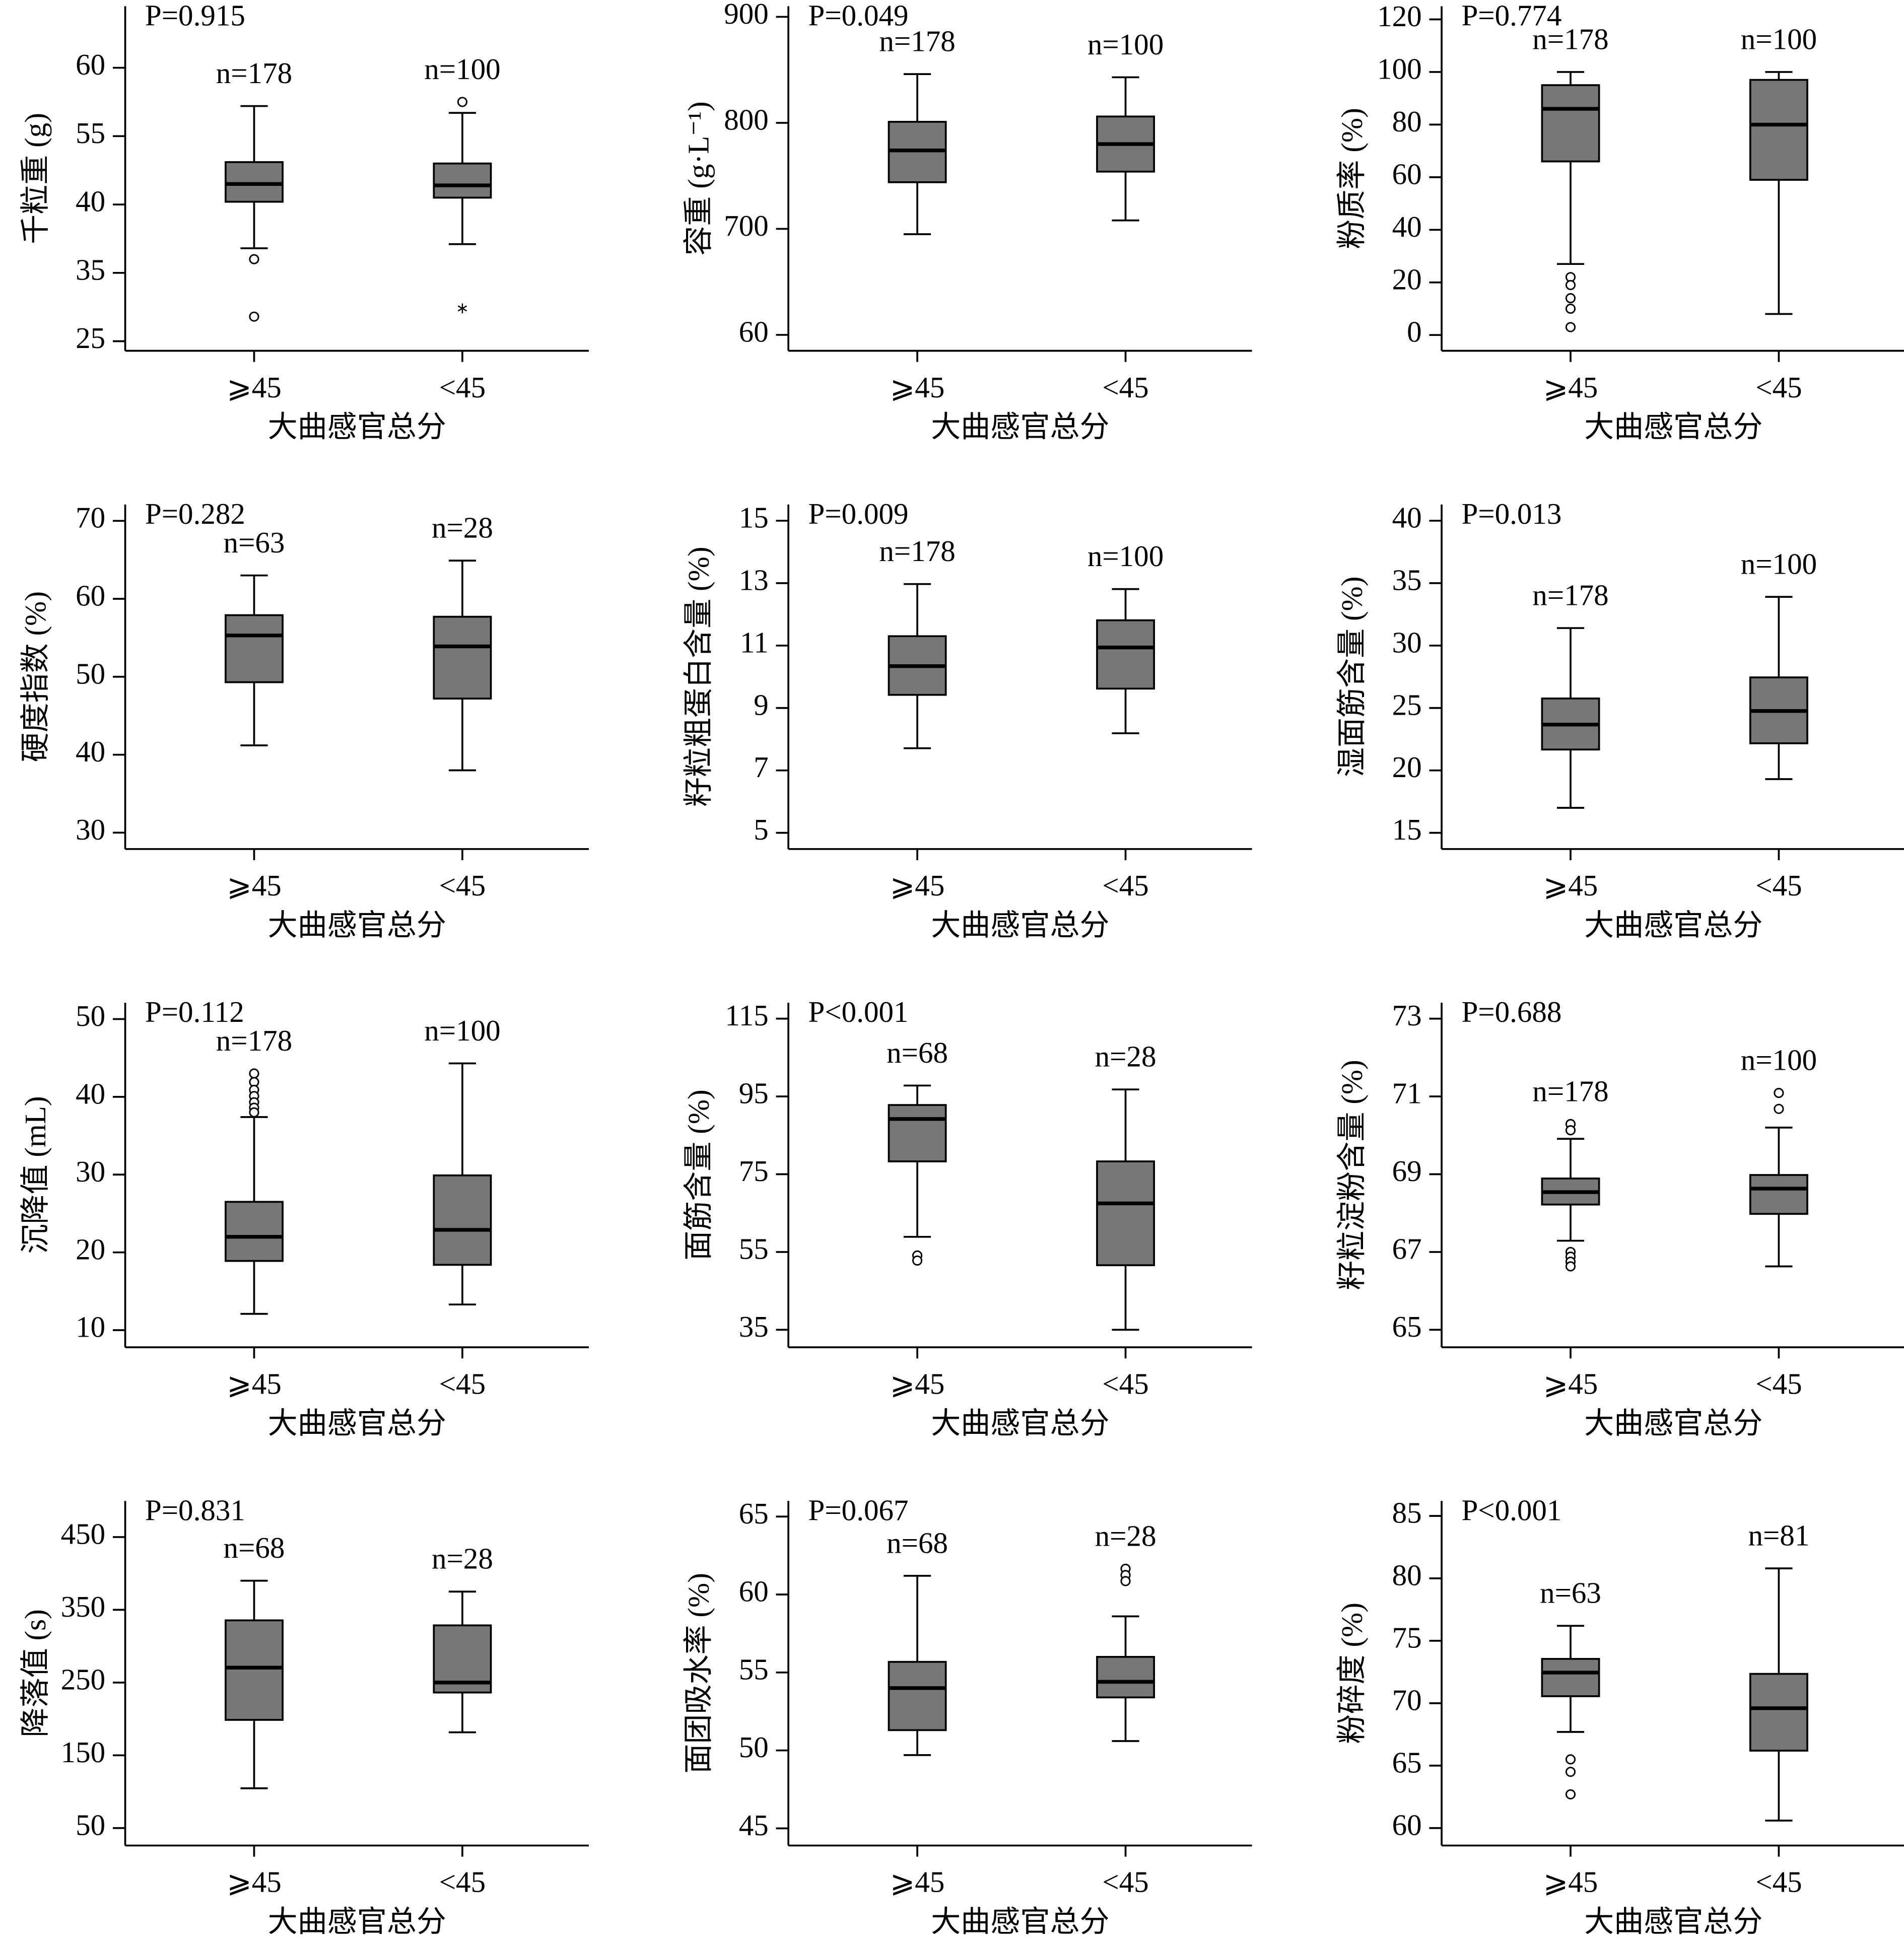 Image resolution: width=1904 pixels, height=1941 pixels. Describe the element at coordinates (35, 1673) in the screenshot. I see `y-axis-label: 降落值 (s)` at that location.